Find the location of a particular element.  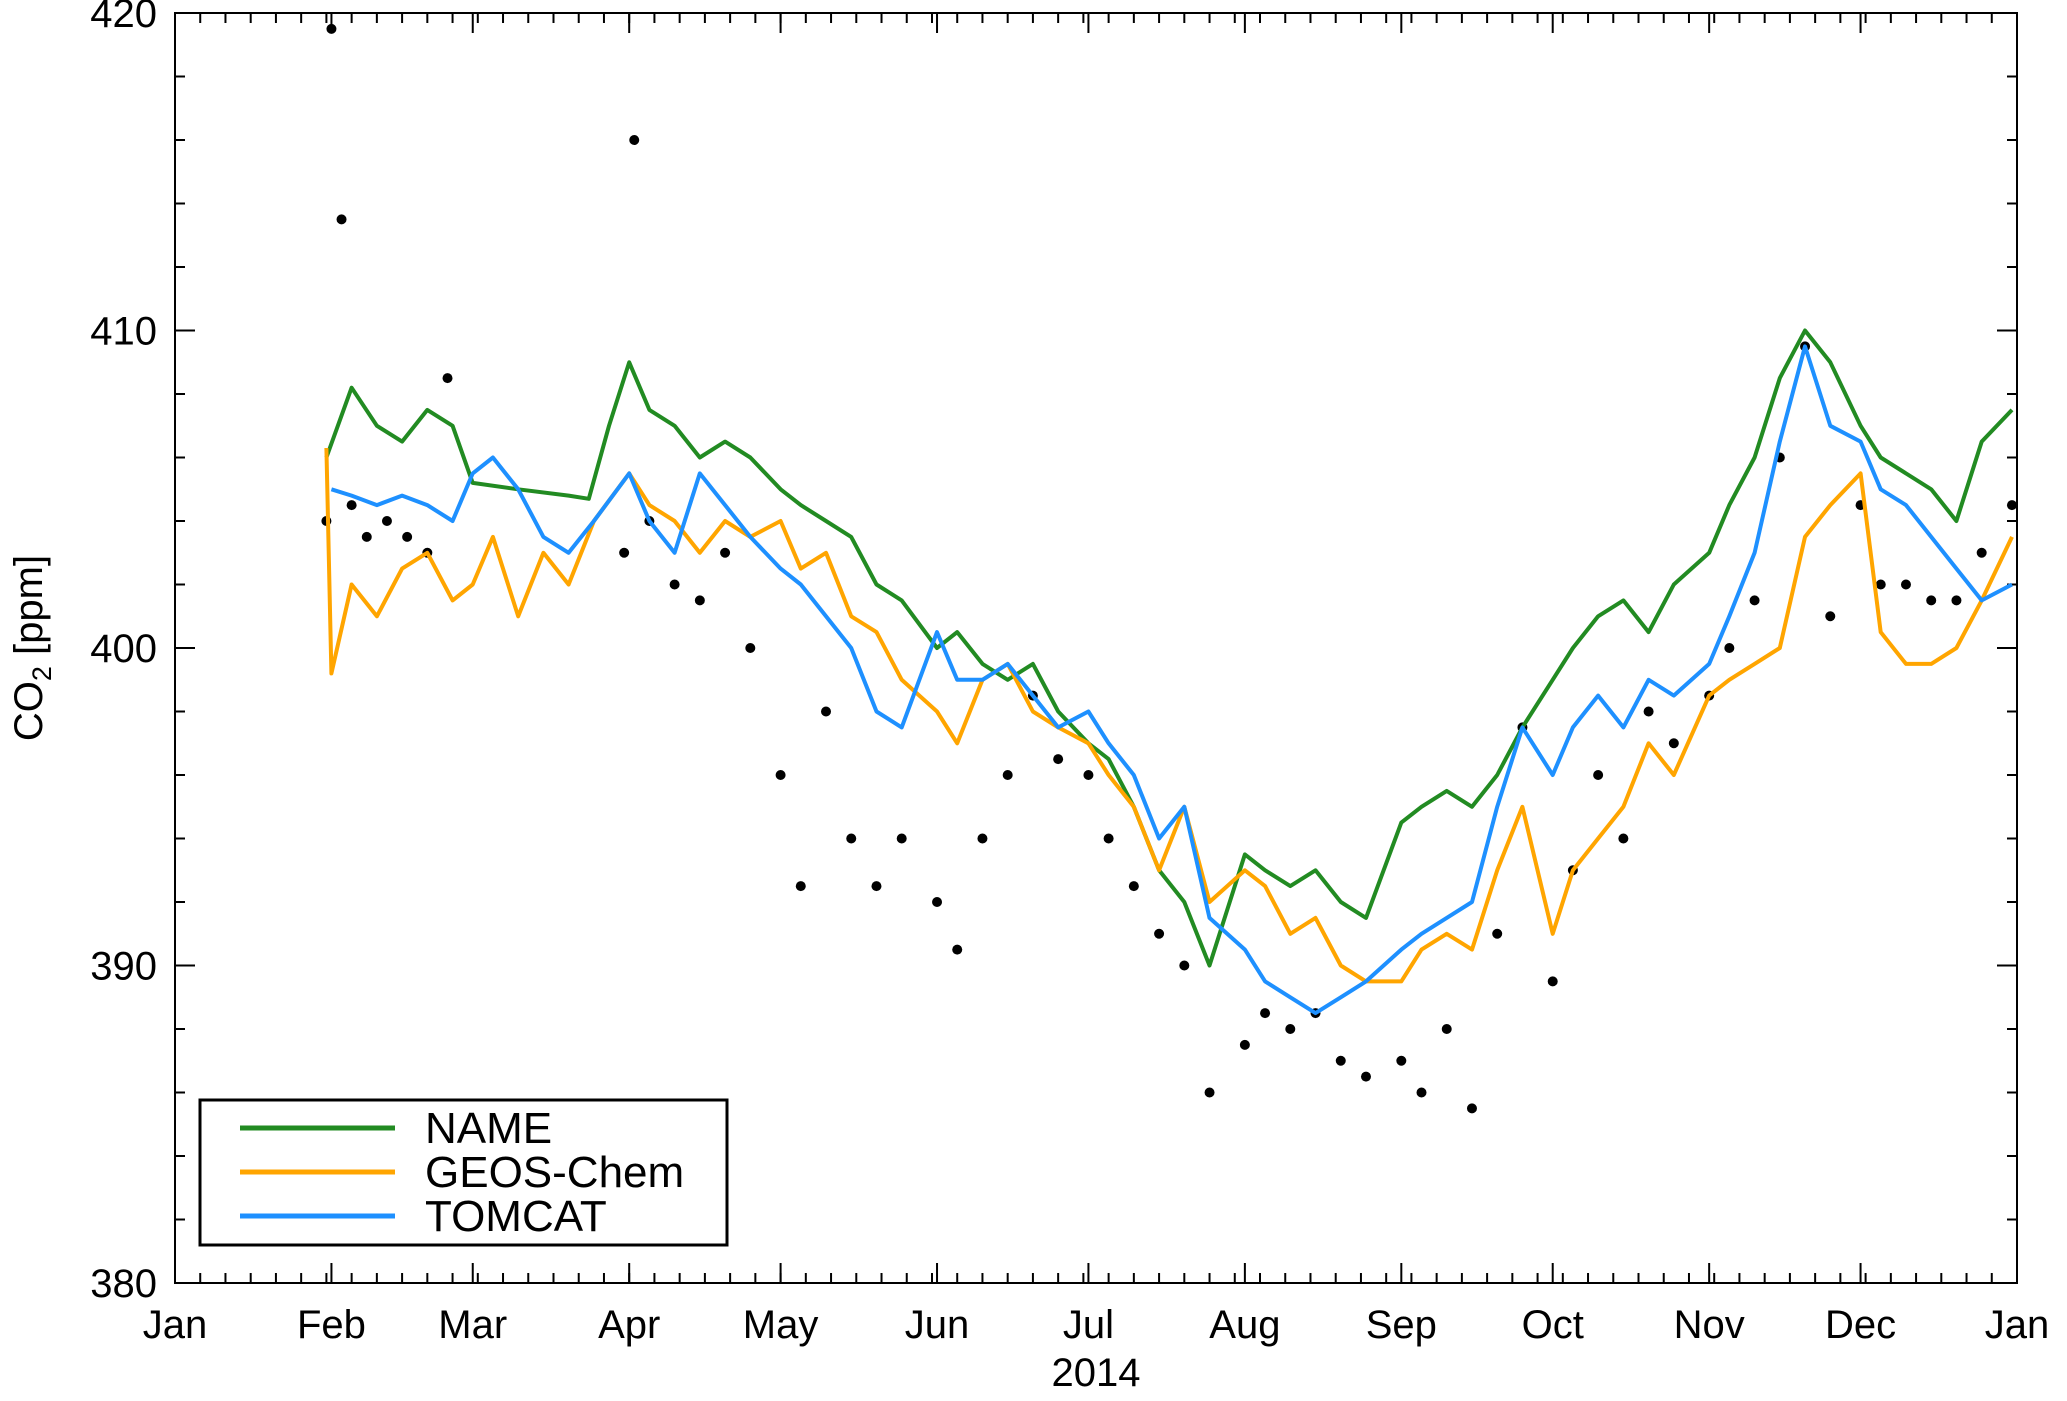

y-tick-label: 420 is located at coordinates (123, 18).